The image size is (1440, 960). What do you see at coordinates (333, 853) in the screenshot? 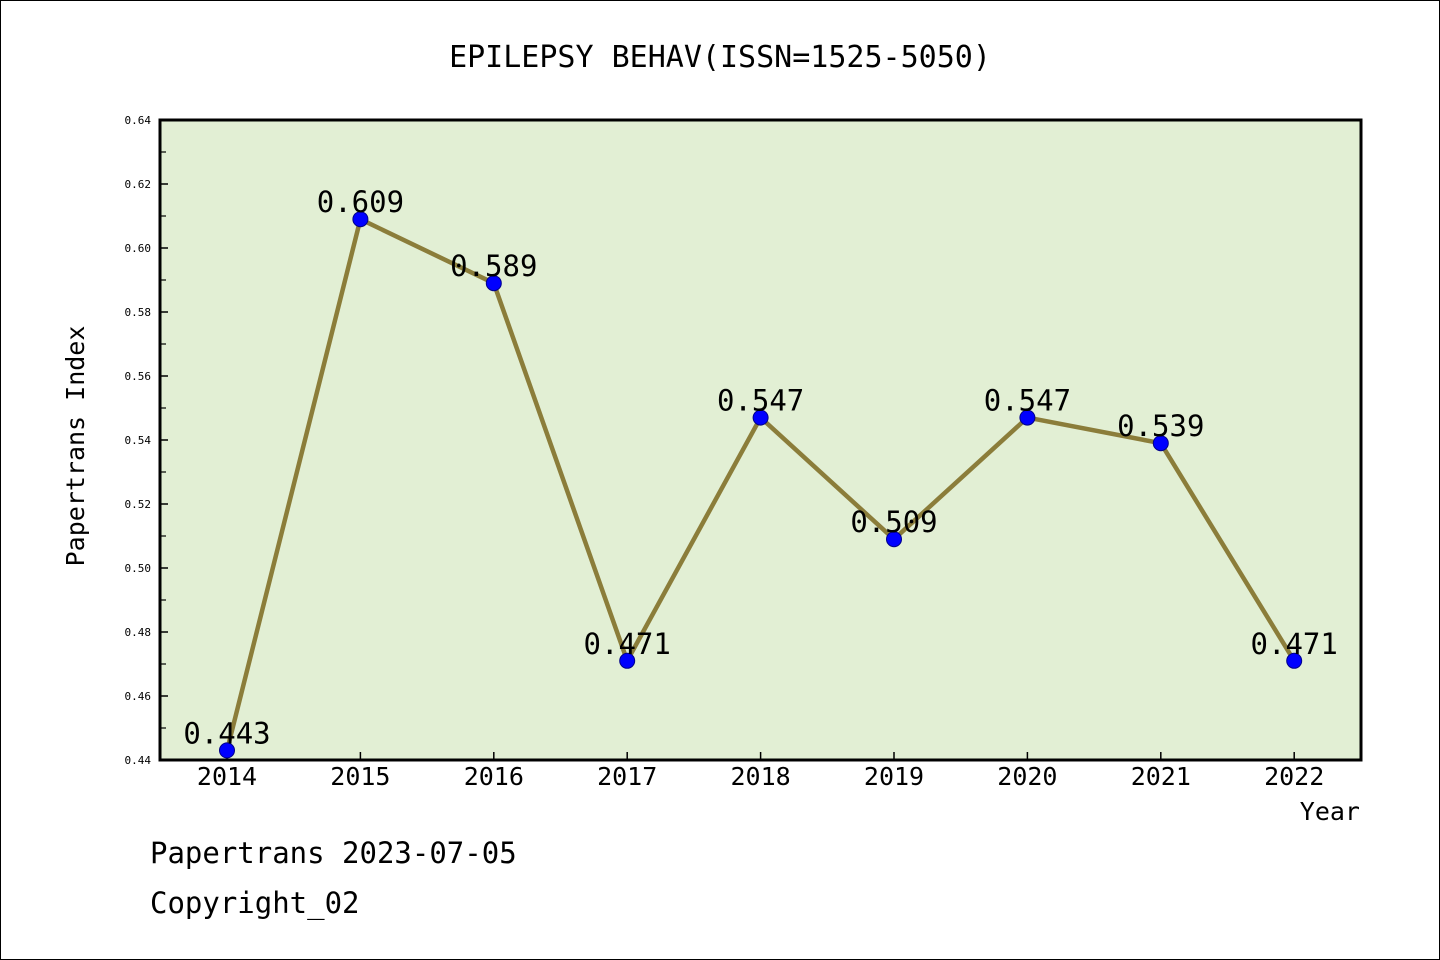
I see `footer-date: Papertrans 2023-07-05` at bounding box center [333, 853].